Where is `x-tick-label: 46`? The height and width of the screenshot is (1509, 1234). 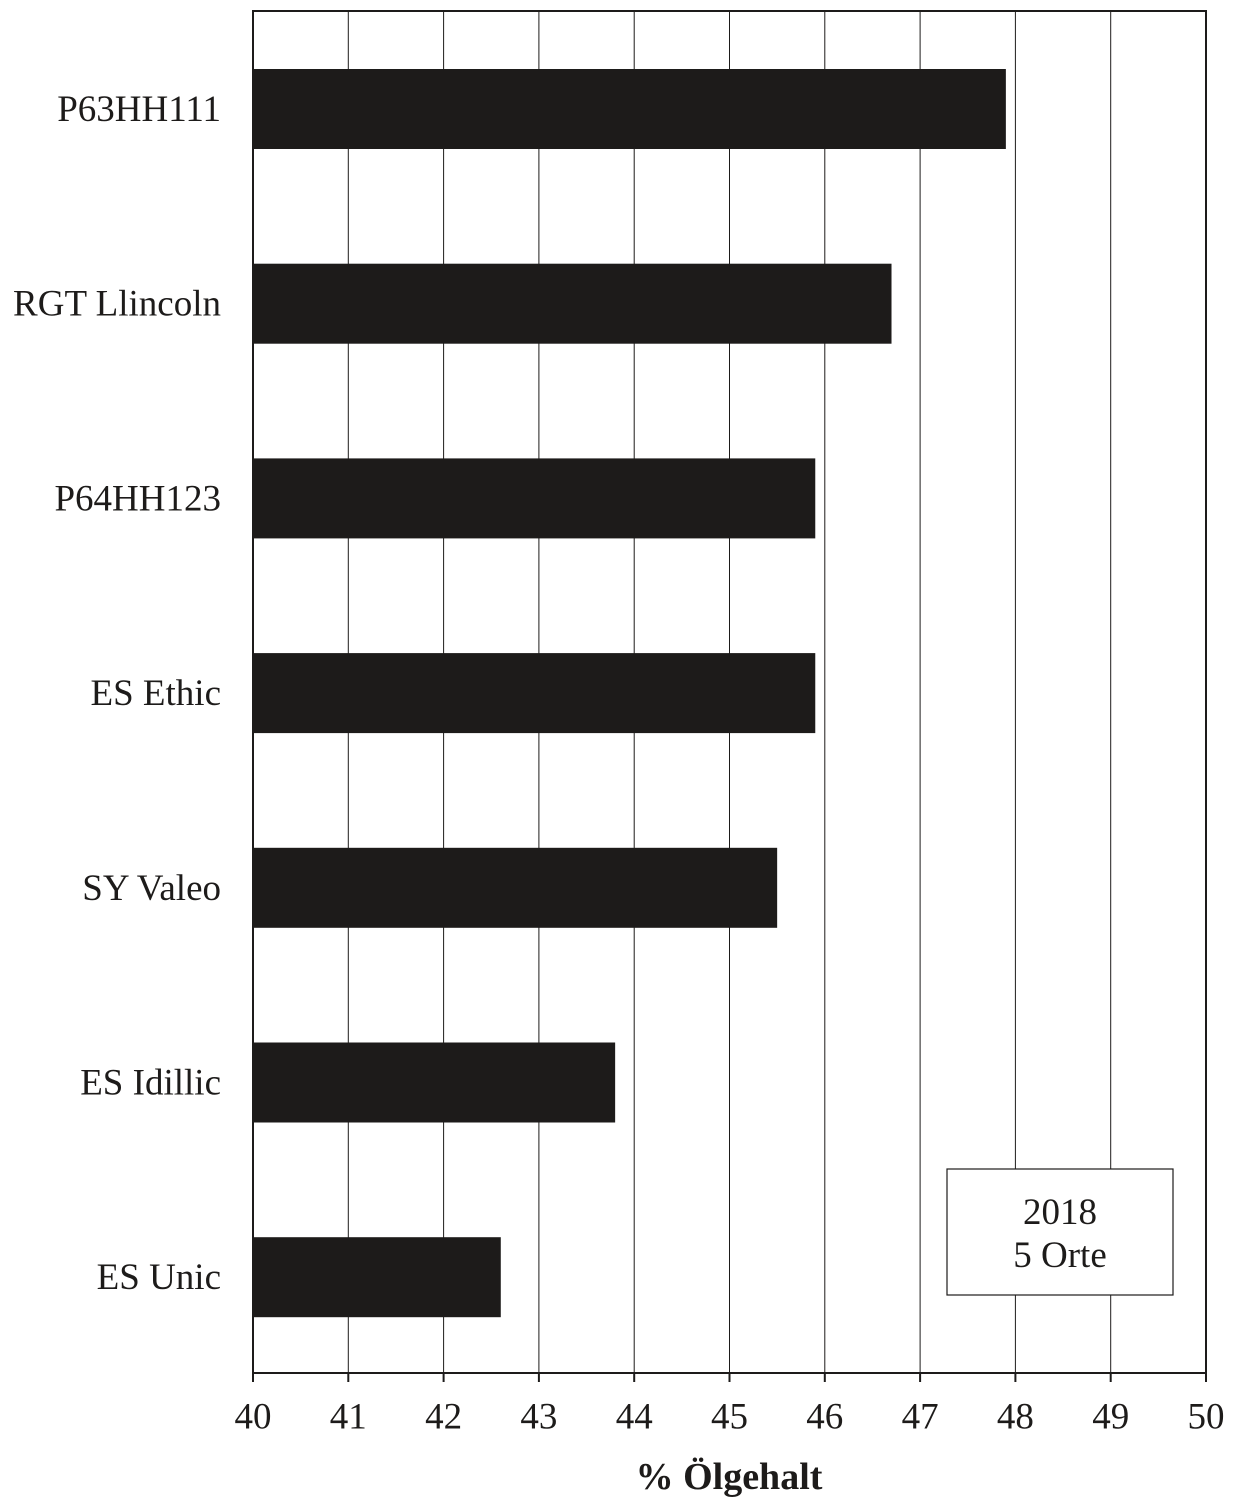
x-tick-label: 46 is located at coordinates (824, 1417).